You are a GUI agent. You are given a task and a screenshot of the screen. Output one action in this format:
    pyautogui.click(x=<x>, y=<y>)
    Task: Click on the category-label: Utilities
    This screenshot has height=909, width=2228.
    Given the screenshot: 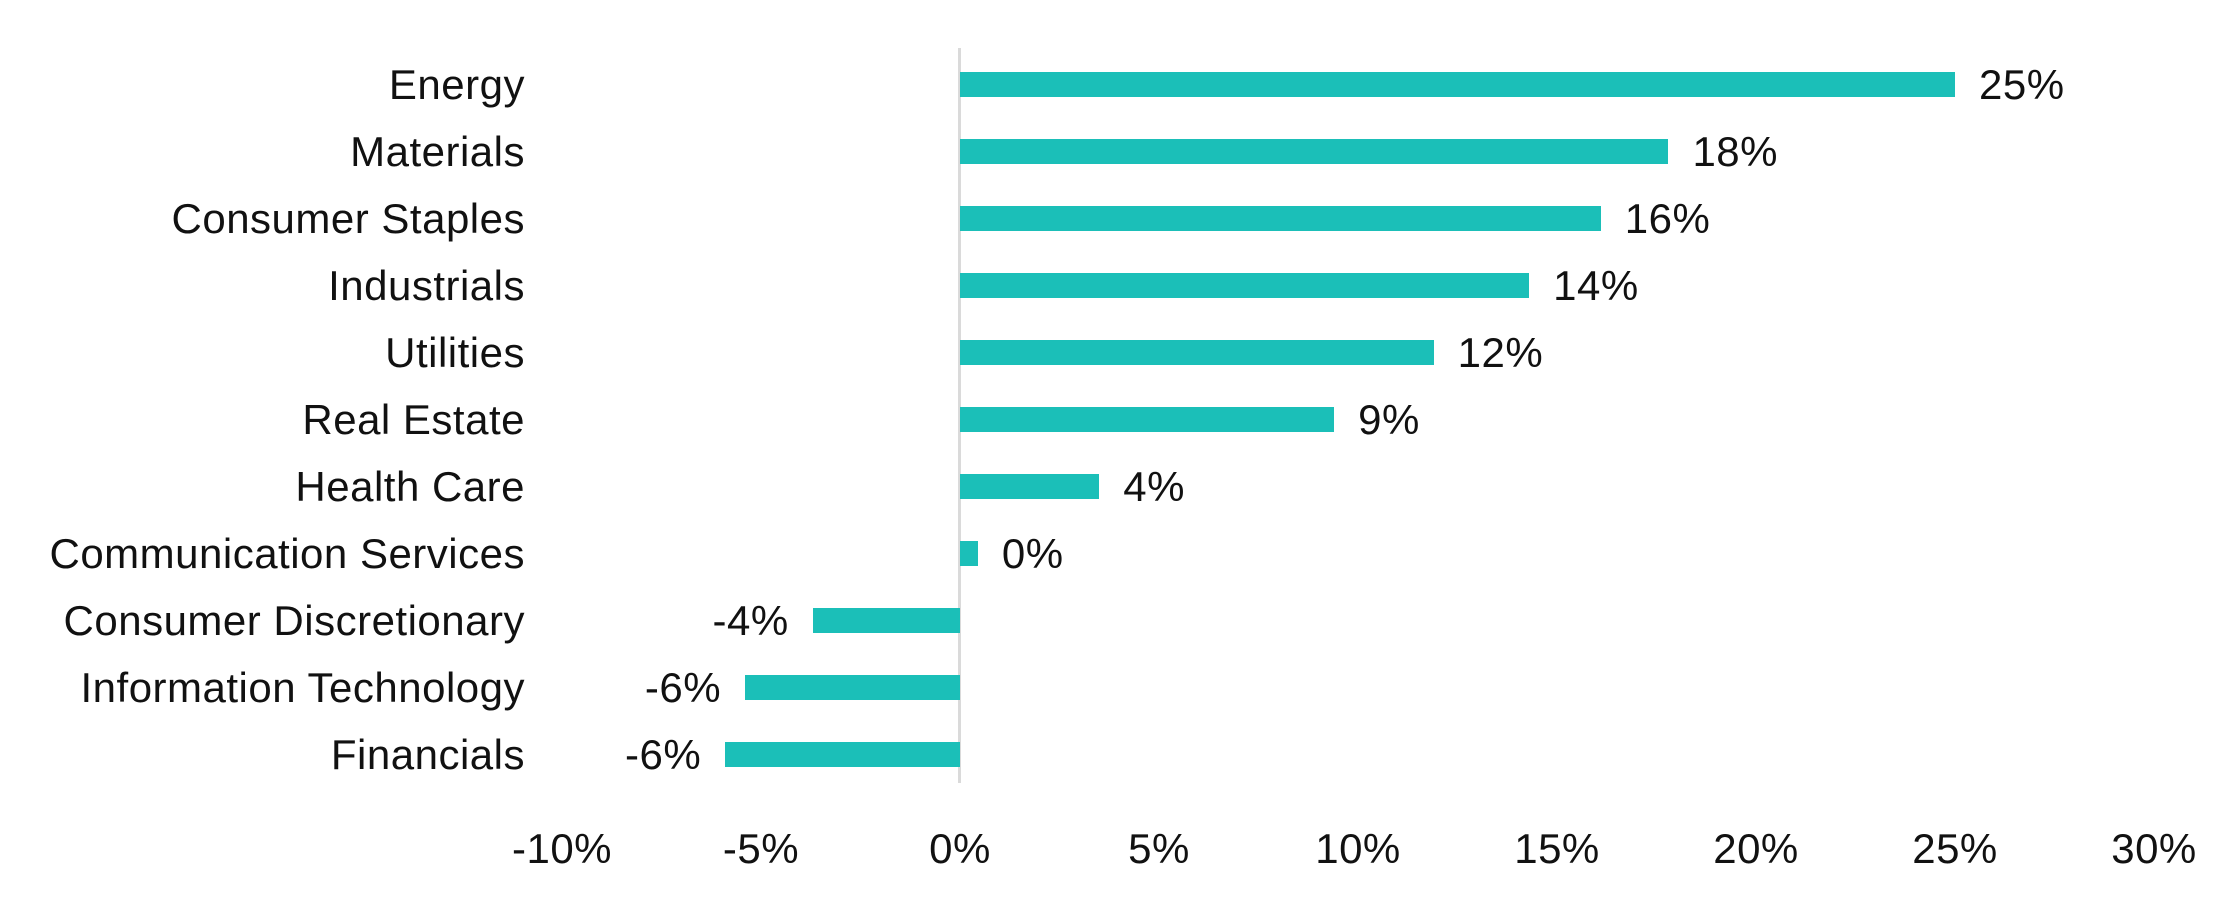 What is the action you would take?
    pyautogui.click(x=455, y=352)
    